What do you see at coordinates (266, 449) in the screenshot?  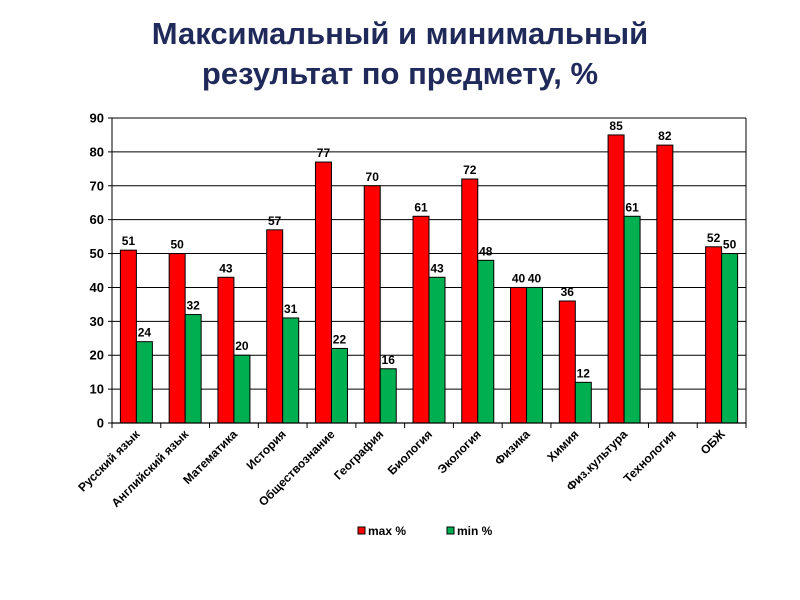 I see `x-tick-label: История` at bounding box center [266, 449].